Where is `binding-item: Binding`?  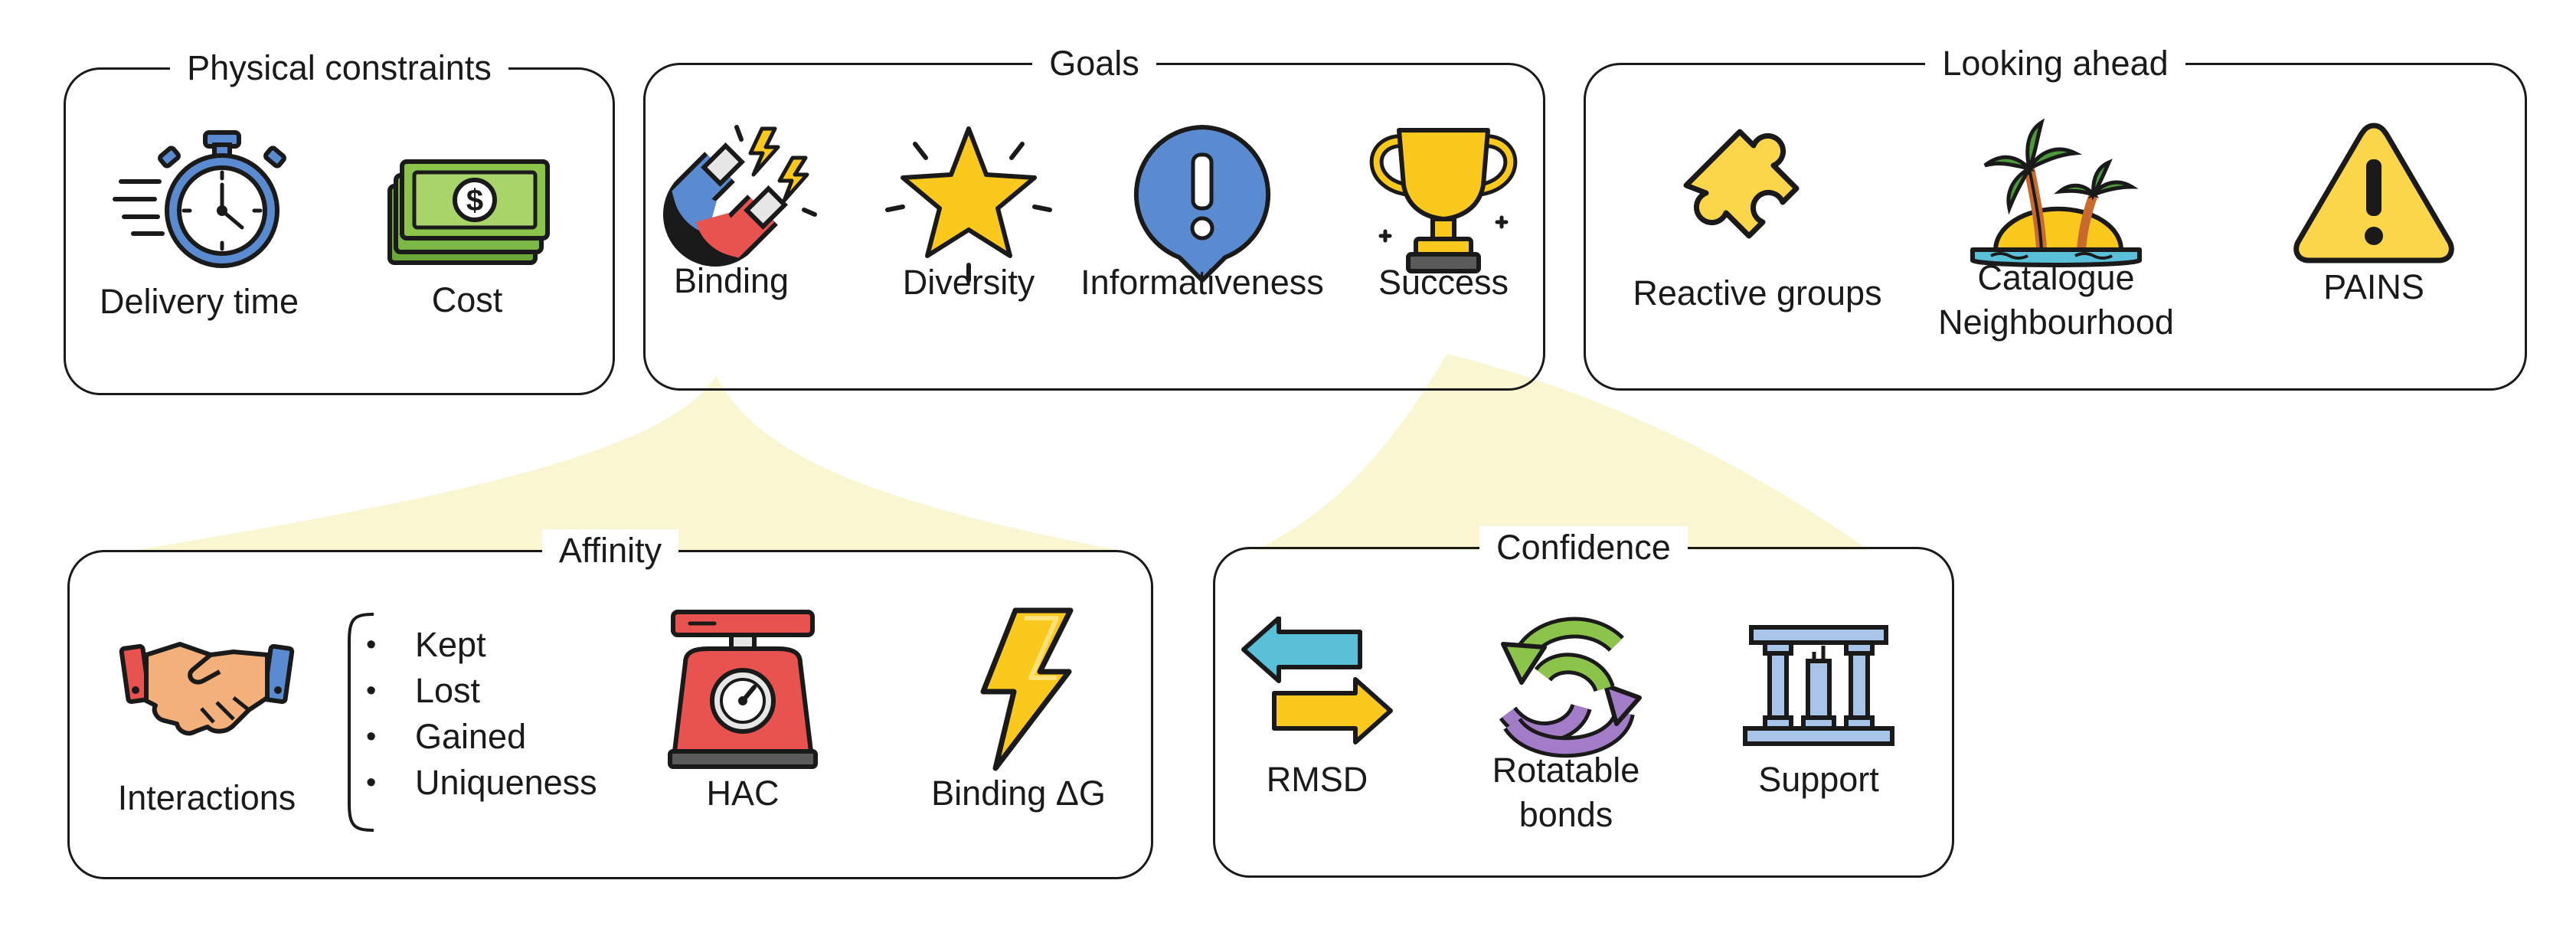 binding-item: Binding is located at coordinates (731, 208).